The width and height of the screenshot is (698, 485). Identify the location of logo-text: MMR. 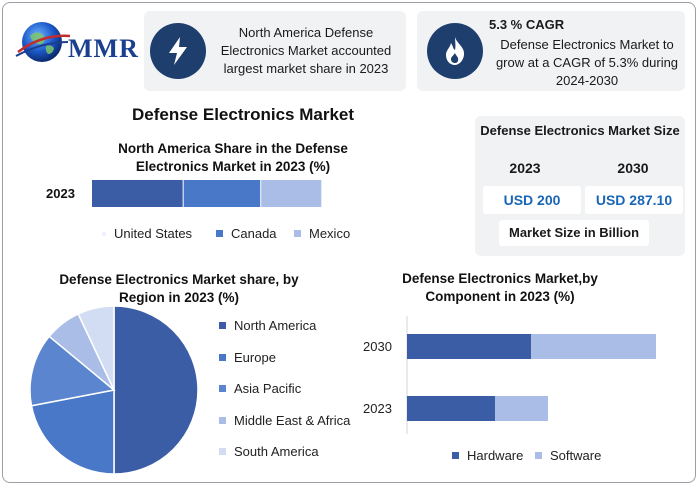
(103, 48).